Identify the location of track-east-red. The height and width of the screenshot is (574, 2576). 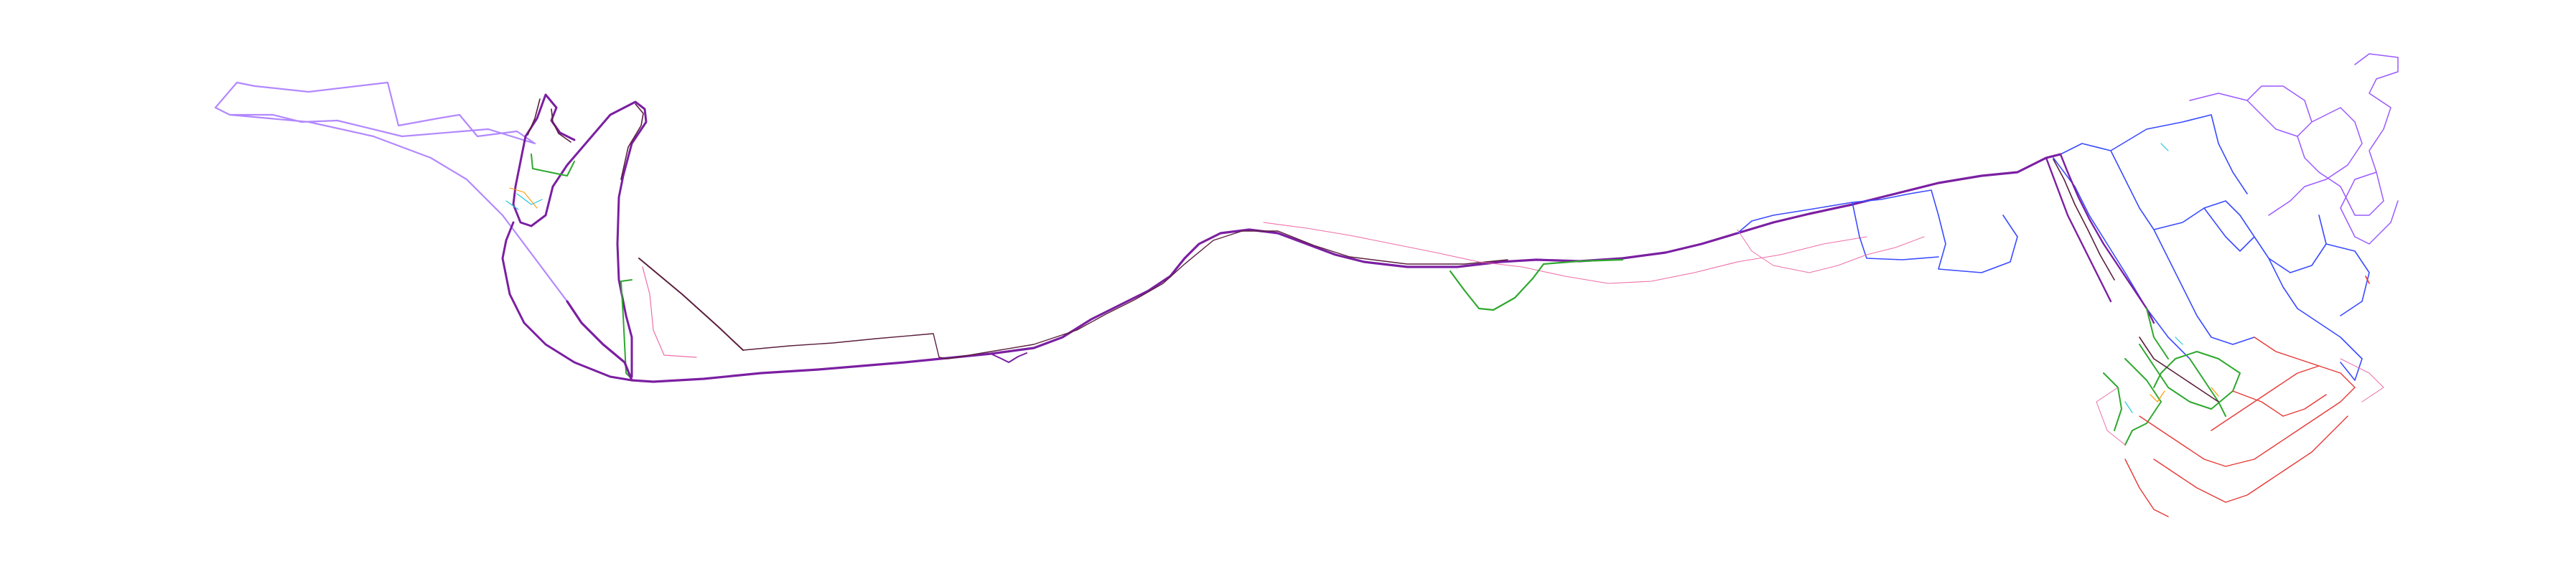
(2240, 427).